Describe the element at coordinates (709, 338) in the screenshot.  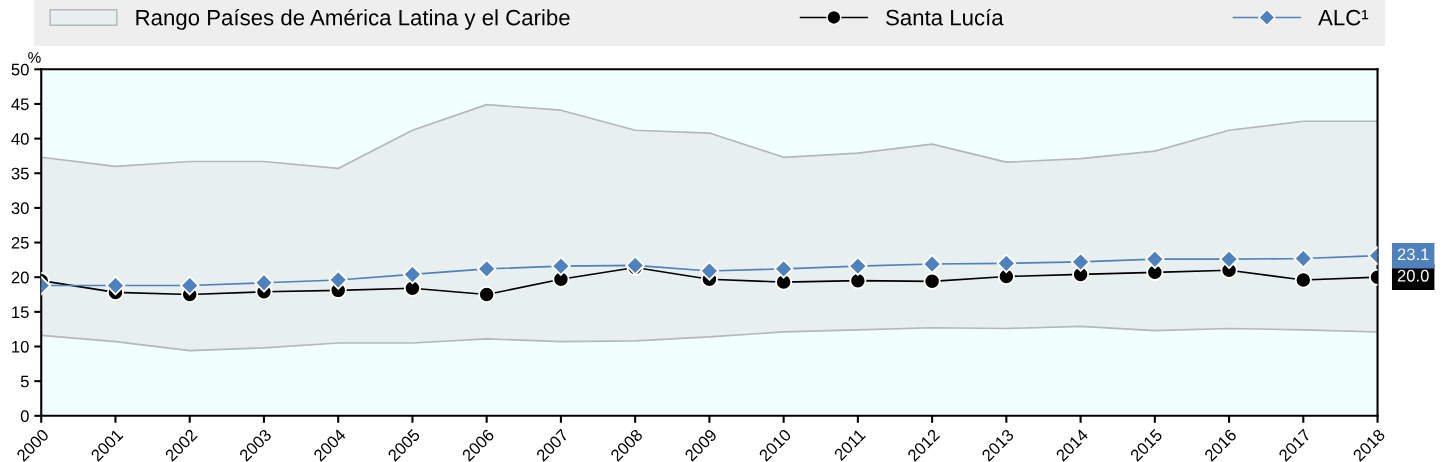
I see `line-series` at that location.